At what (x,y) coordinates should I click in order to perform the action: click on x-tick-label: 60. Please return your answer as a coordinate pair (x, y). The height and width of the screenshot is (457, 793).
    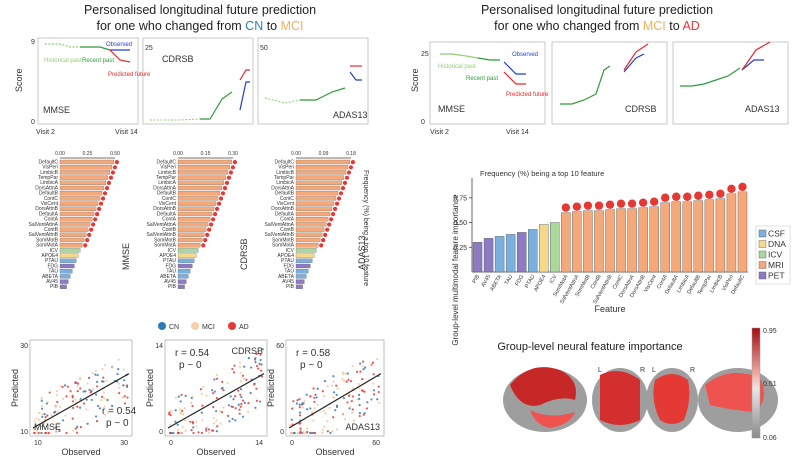
    Looking at the image, I should click on (376, 443).